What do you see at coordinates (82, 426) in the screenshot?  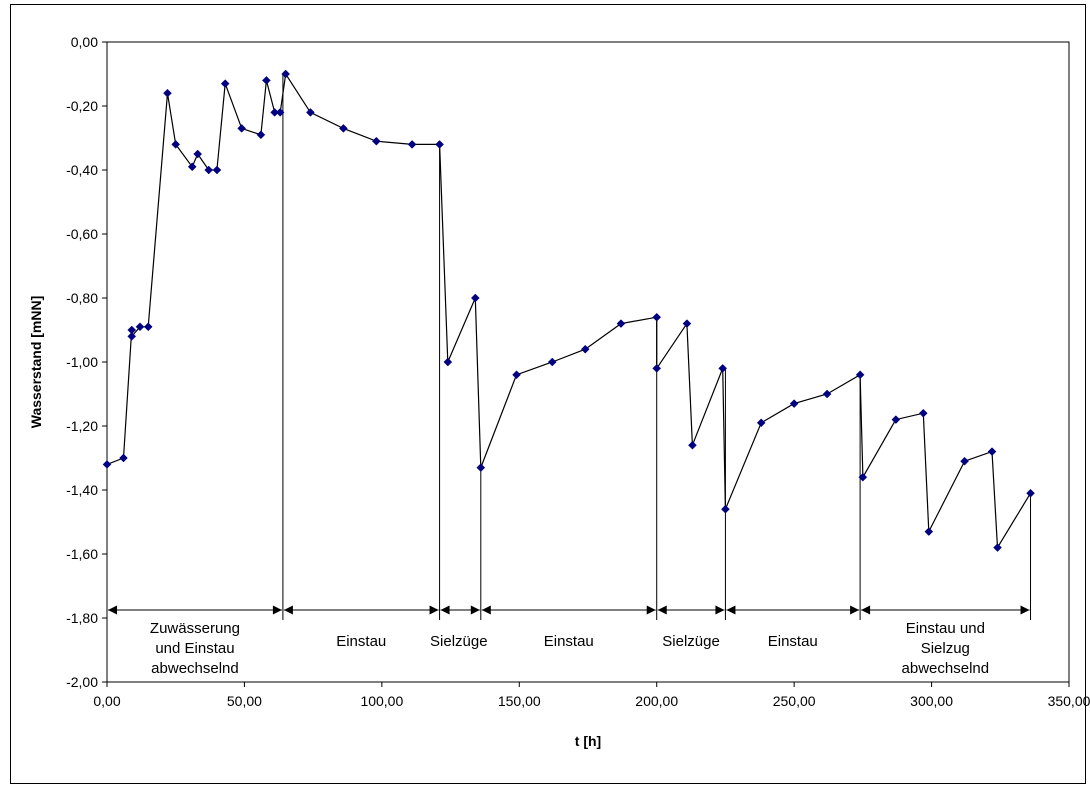 I see `y-tick-label: -1,20` at bounding box center [82, 426].